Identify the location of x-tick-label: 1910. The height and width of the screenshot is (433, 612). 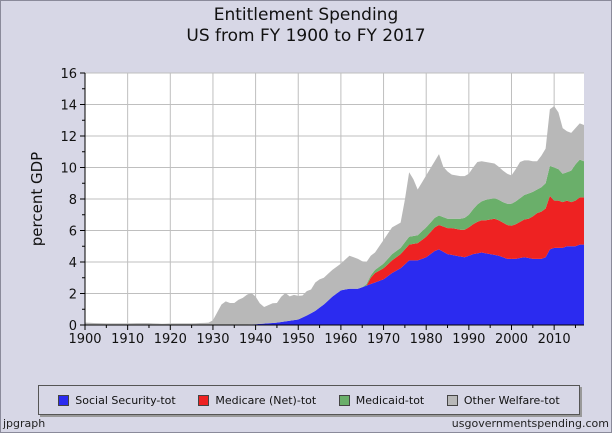
(127, 339).